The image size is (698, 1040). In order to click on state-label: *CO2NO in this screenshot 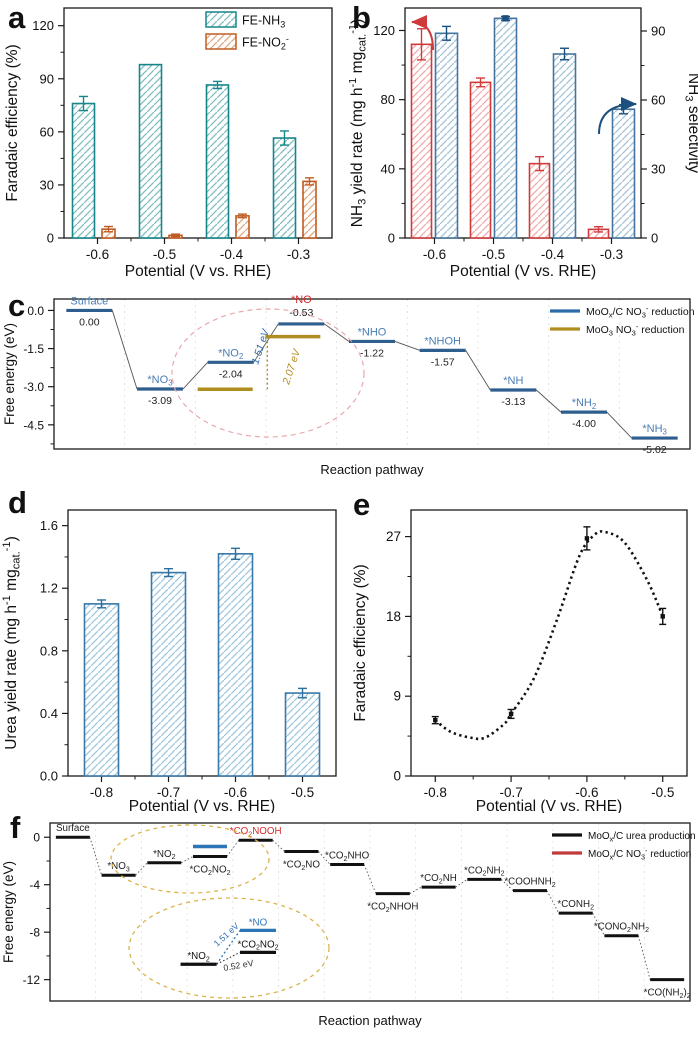, I will do `click(302, 865)`.